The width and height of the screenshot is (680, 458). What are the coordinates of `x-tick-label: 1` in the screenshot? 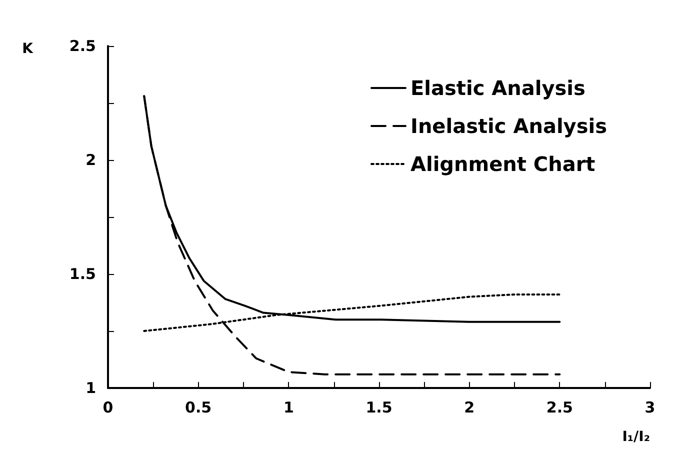 It's located at (288, 407).